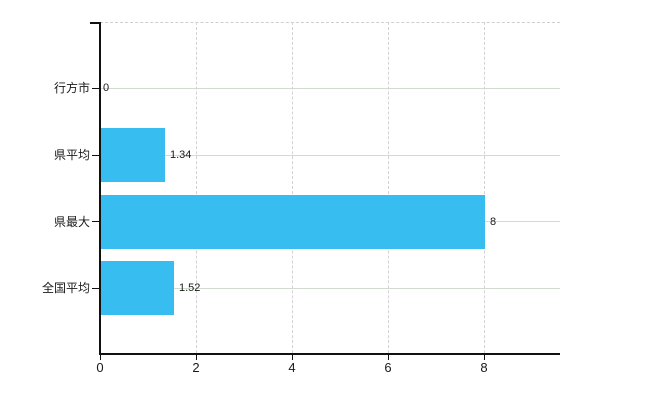 This screenshot has width=650, height=400. Describe the element at coordinates (181, 155) in the screenshot. I see `bar-value-label: 1.34` at that location.